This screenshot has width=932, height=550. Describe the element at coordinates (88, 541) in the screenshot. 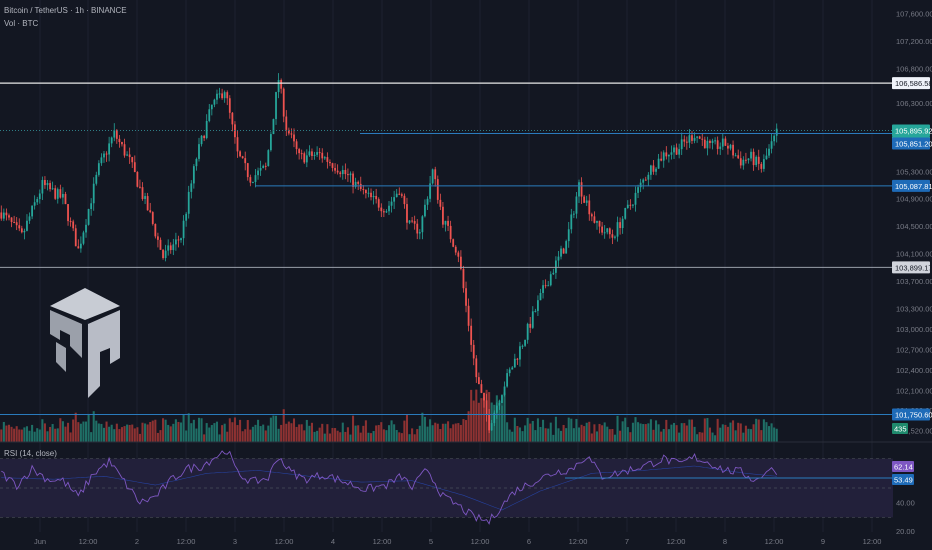

I see `time-tick: 12:00` at that location.